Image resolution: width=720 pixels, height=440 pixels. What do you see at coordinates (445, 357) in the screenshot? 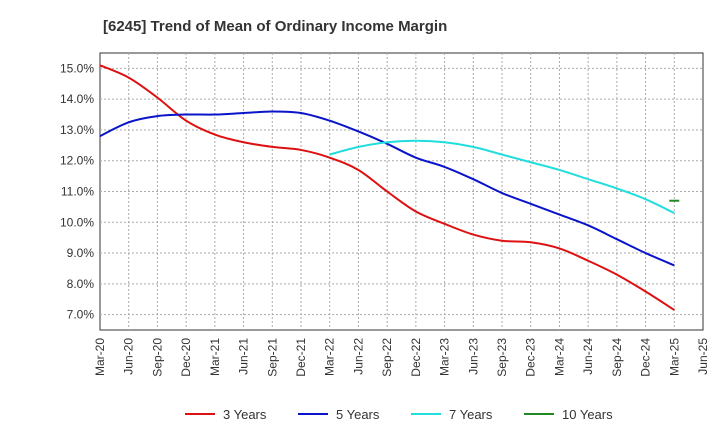
I see `x-tick-label: Mar-23` at bounding box center [445, 357].